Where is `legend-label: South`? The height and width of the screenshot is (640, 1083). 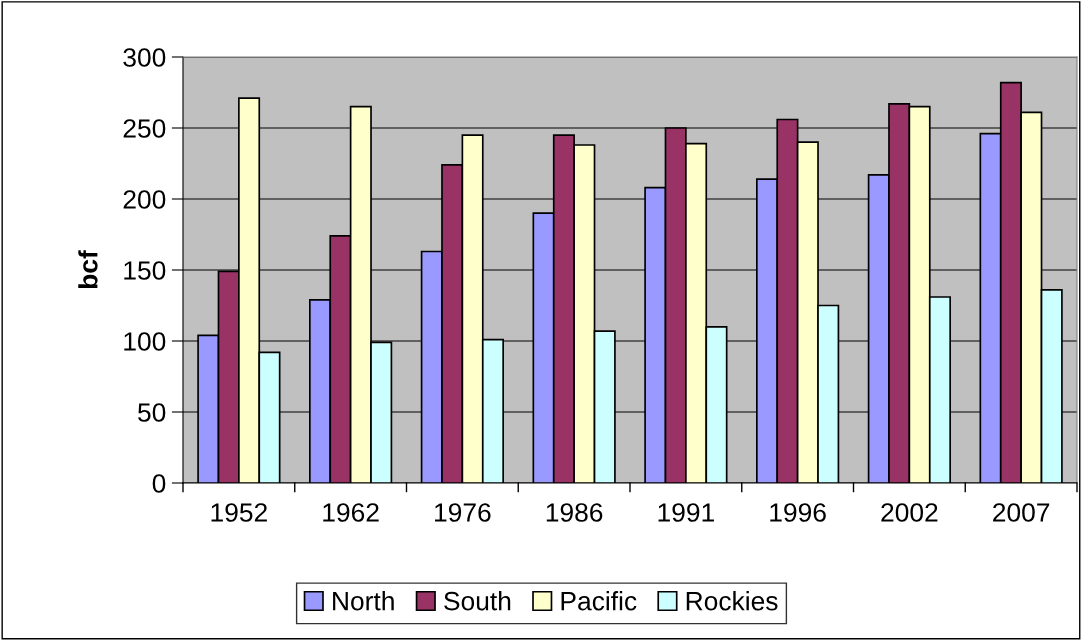
legend-label: South is located at coordinates (477, 601).